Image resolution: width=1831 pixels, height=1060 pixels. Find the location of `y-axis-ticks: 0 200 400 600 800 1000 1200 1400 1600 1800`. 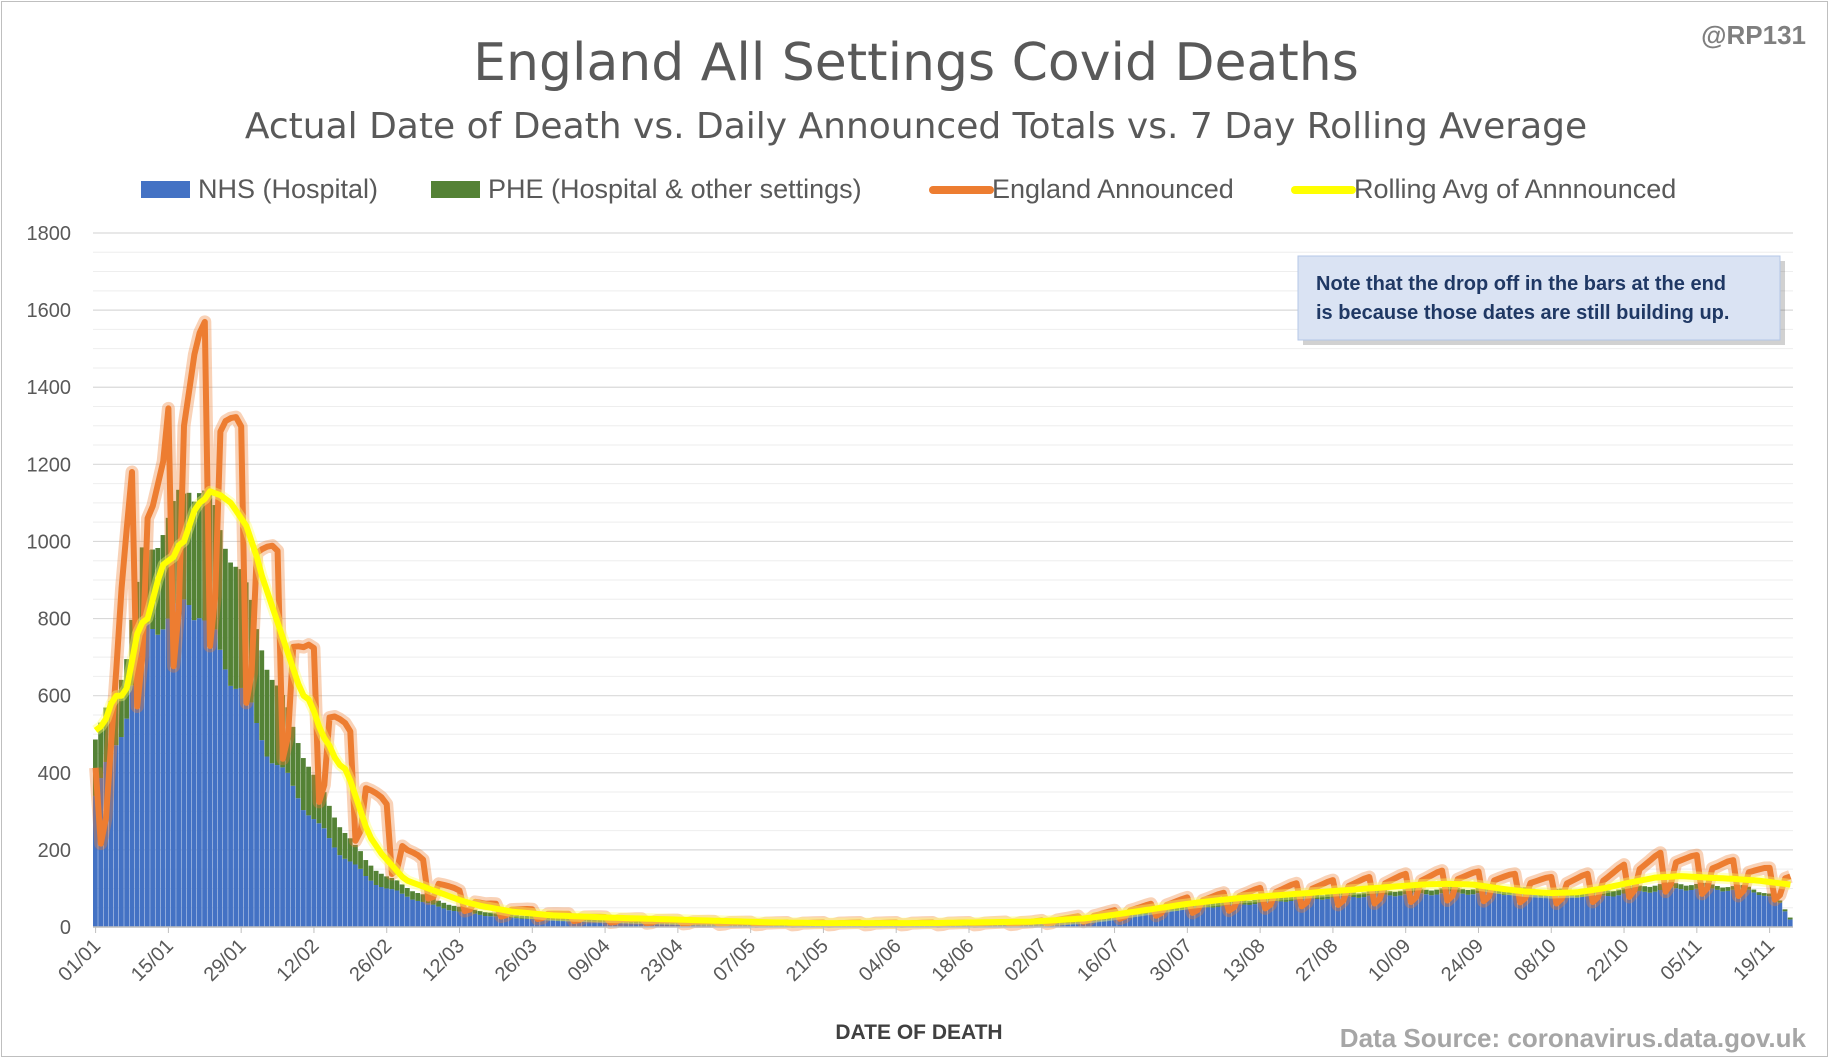

y-axis-ticks: 0 200 400 600 800 1000 1200 1400 1600 1800 is located at coordinates (49, 581).